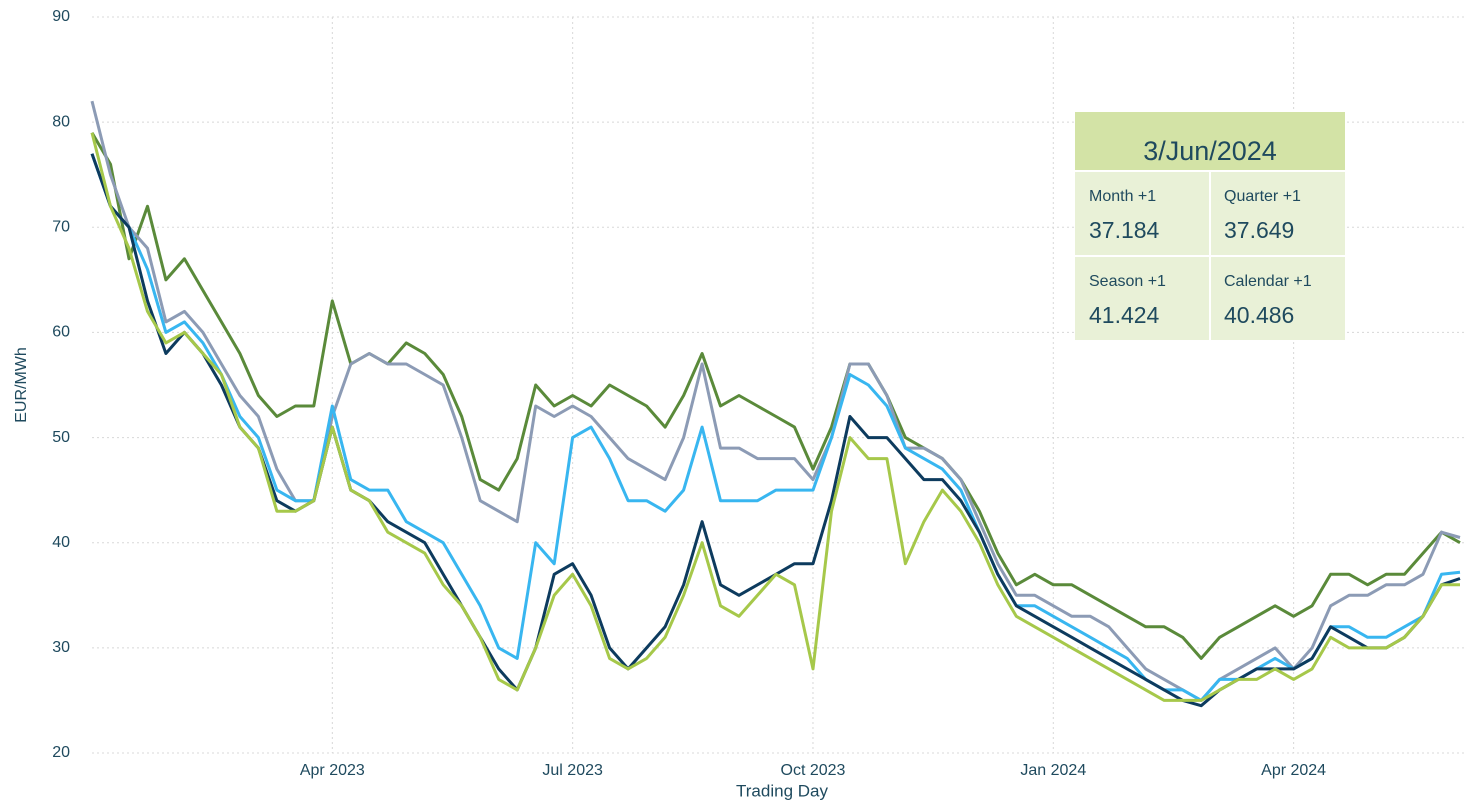  I want to click on cell-label: Quarter +1, so click(1262, 196).